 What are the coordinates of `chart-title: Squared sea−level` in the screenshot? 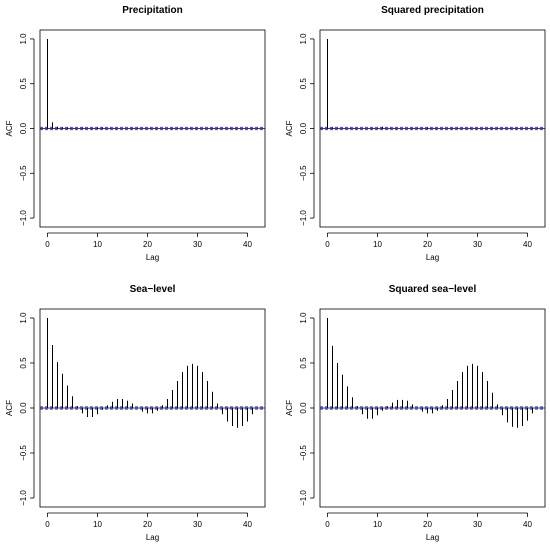 It's located at (433, 289).